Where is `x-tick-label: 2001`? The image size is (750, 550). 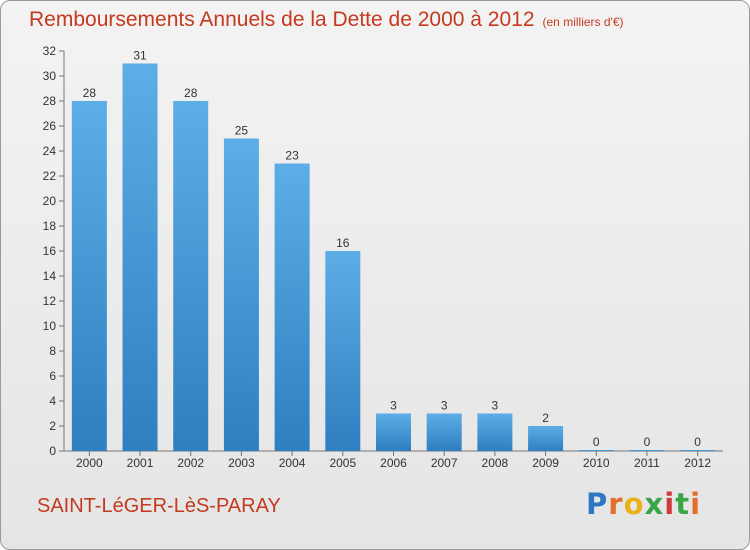 x-tick-label: 2001 is located at coordinates (140, 463).